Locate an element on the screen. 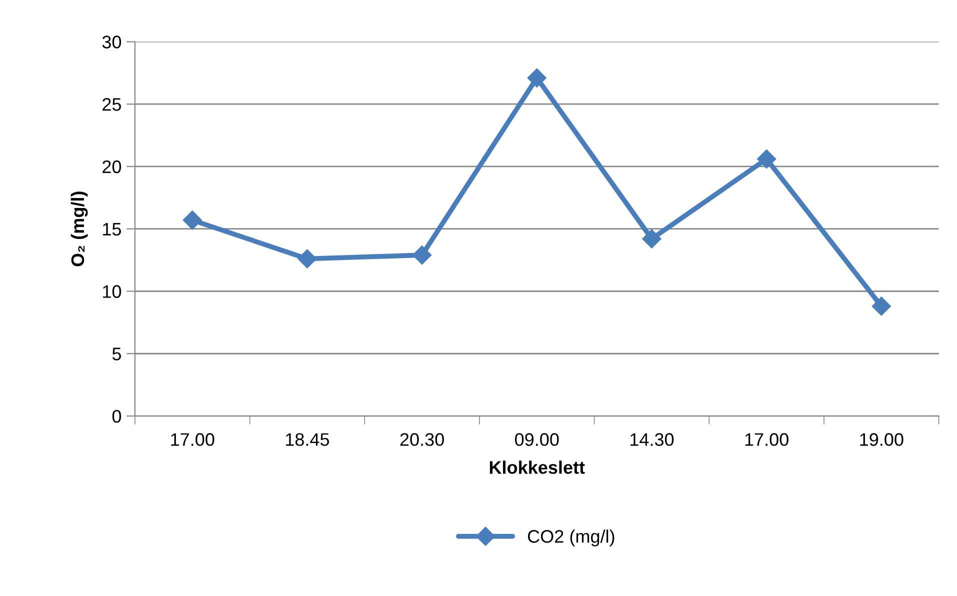 The height and width of the screenshot is (596, 957). x-tick-label: 18.45 is located at coordinates (308, 439).